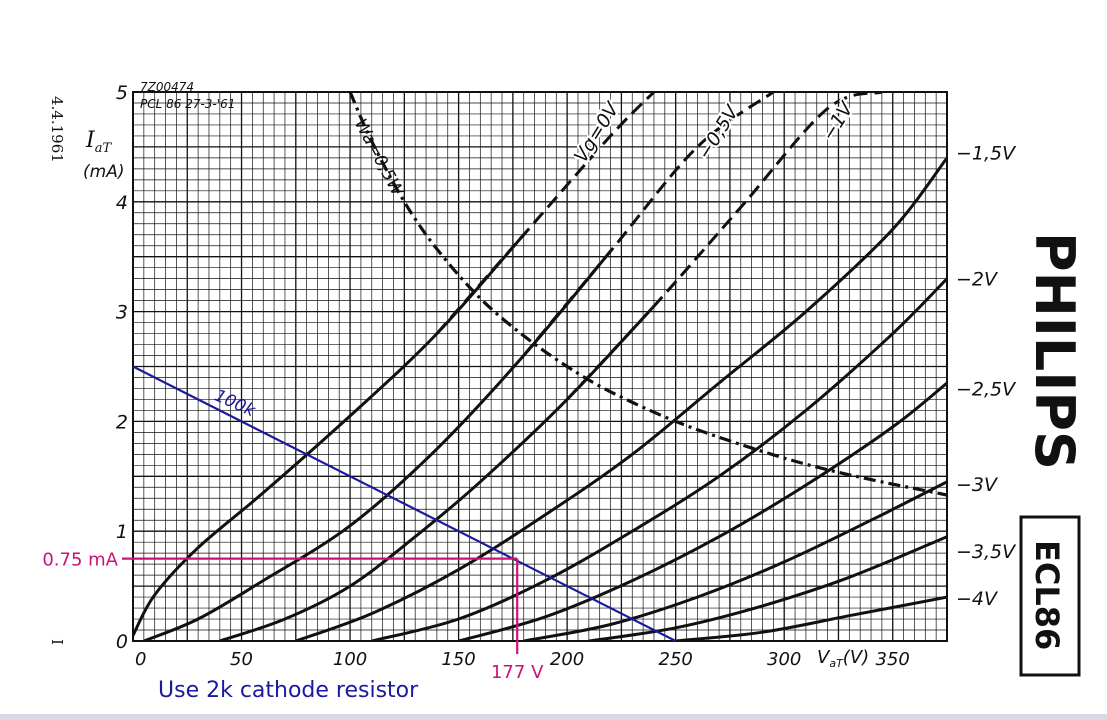  What do you see at coordinates (784, 659) in the screenshot?
I see `x-tick-label: 300` at bounding box center [784, 659].